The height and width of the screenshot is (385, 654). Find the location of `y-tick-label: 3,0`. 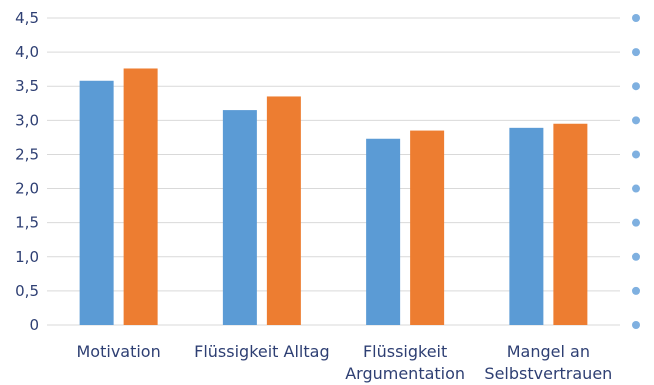

y-tick-label: 3,0 is located at coordinates (27, 120).